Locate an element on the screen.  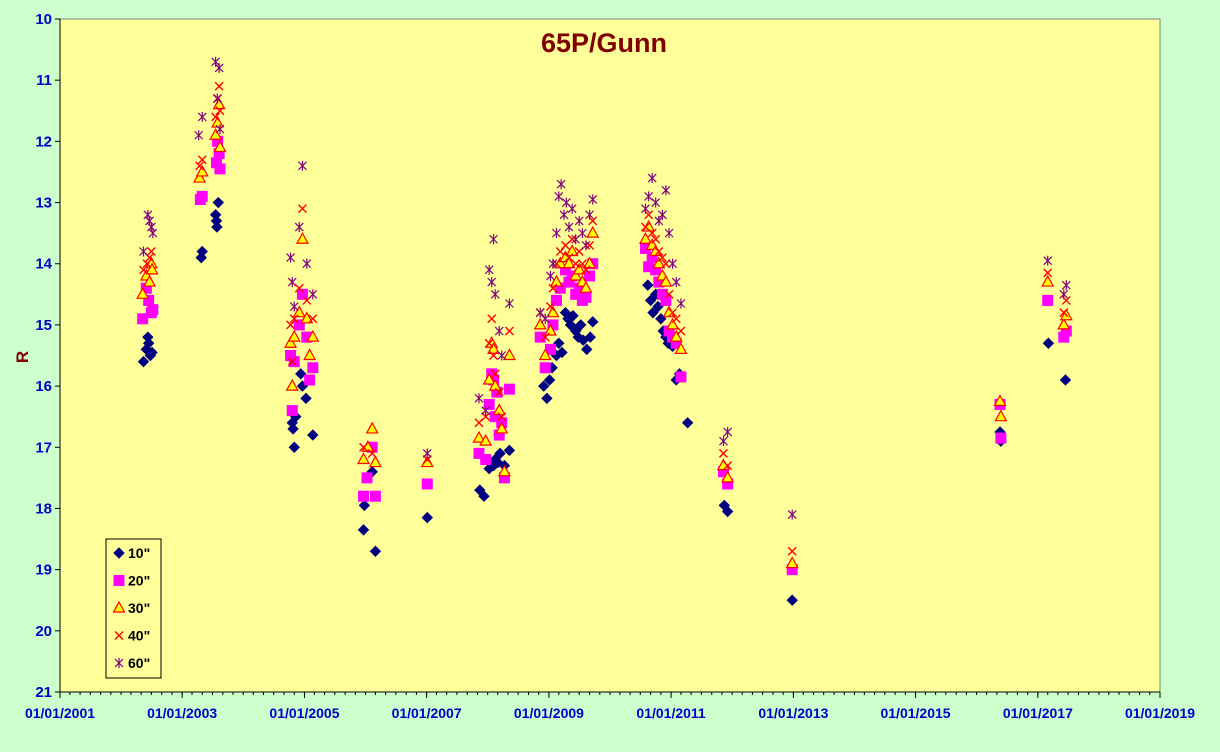
legend-label: 10" is located at coordinates (139, 553).